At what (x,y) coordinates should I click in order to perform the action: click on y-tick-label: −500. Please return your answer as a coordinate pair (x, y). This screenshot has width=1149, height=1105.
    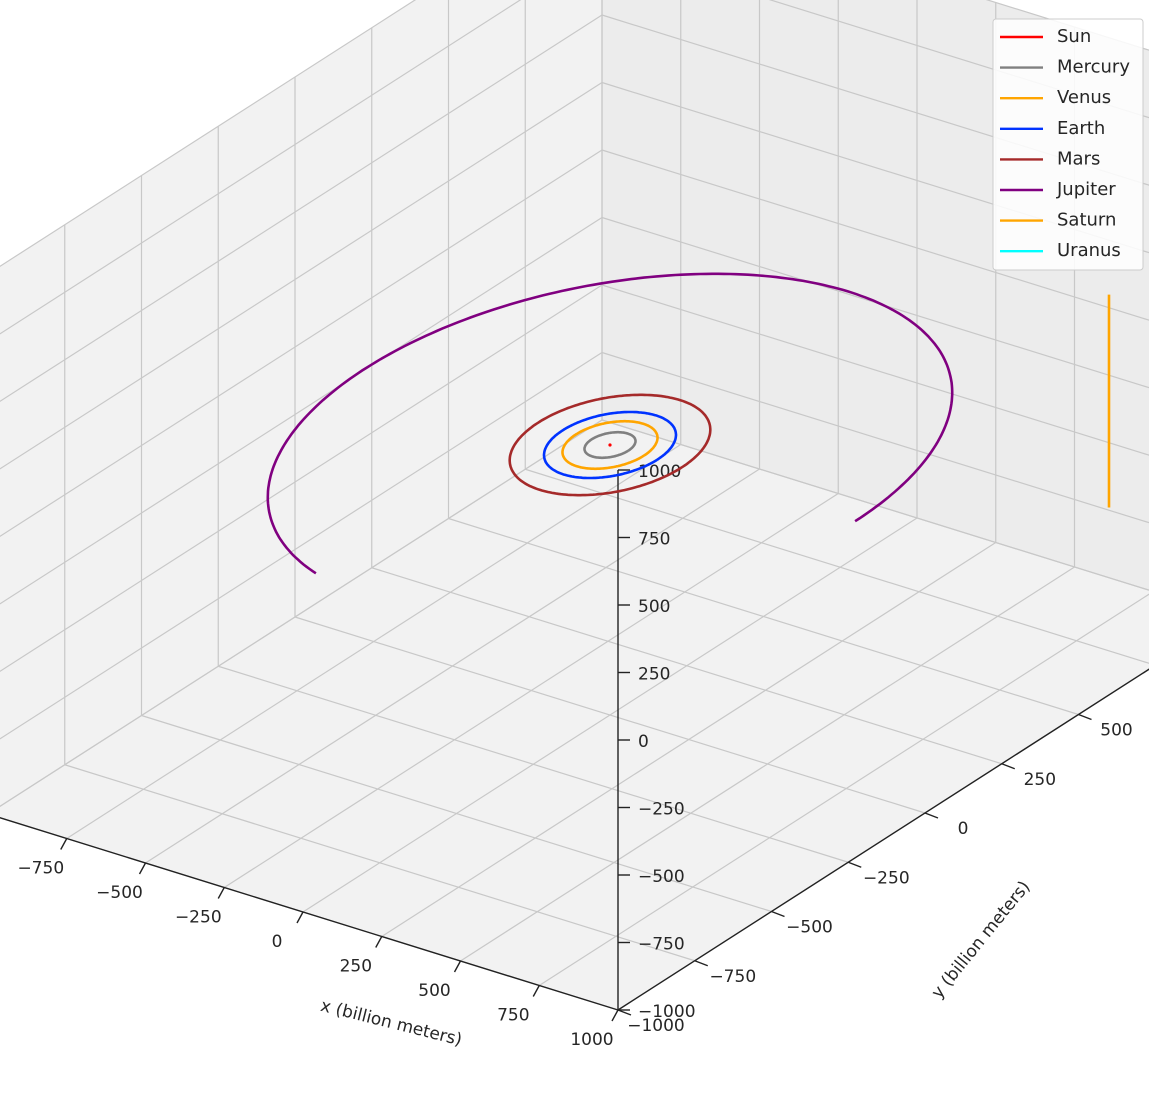
    Looking at the image, I should click on (809, 928).